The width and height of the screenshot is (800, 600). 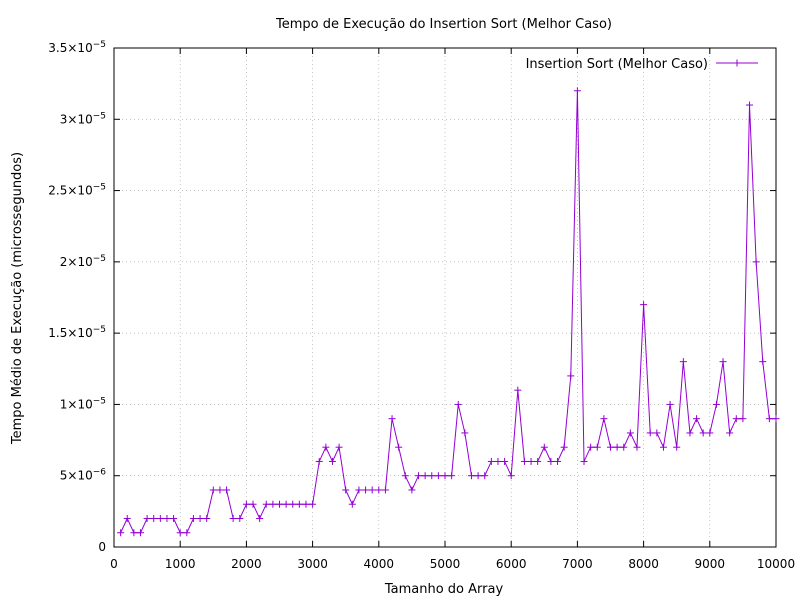 I want to click on y-tick-label: 3.5×10⁻⁵, so click(x=77, y=47).